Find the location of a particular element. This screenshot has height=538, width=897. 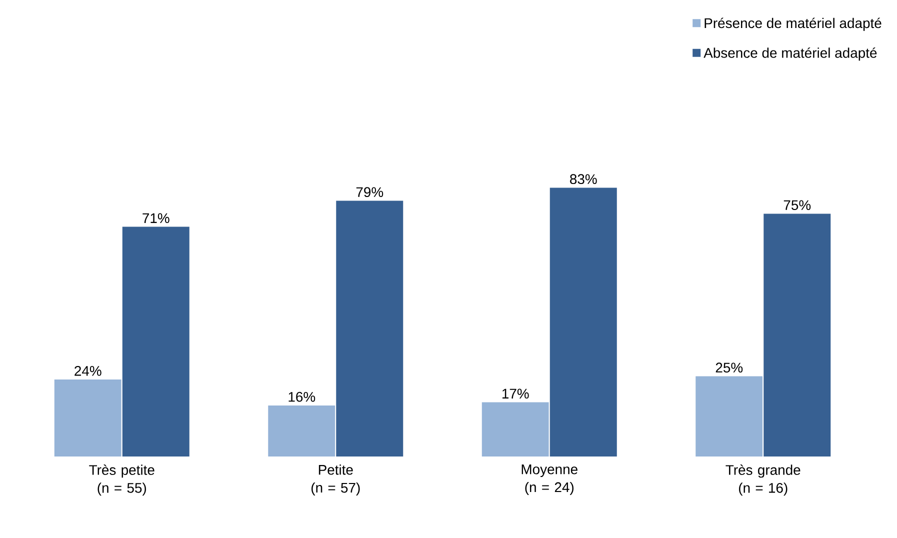

x-tick-label: Très petite (n = 55) is located at coordinates (121, 480).